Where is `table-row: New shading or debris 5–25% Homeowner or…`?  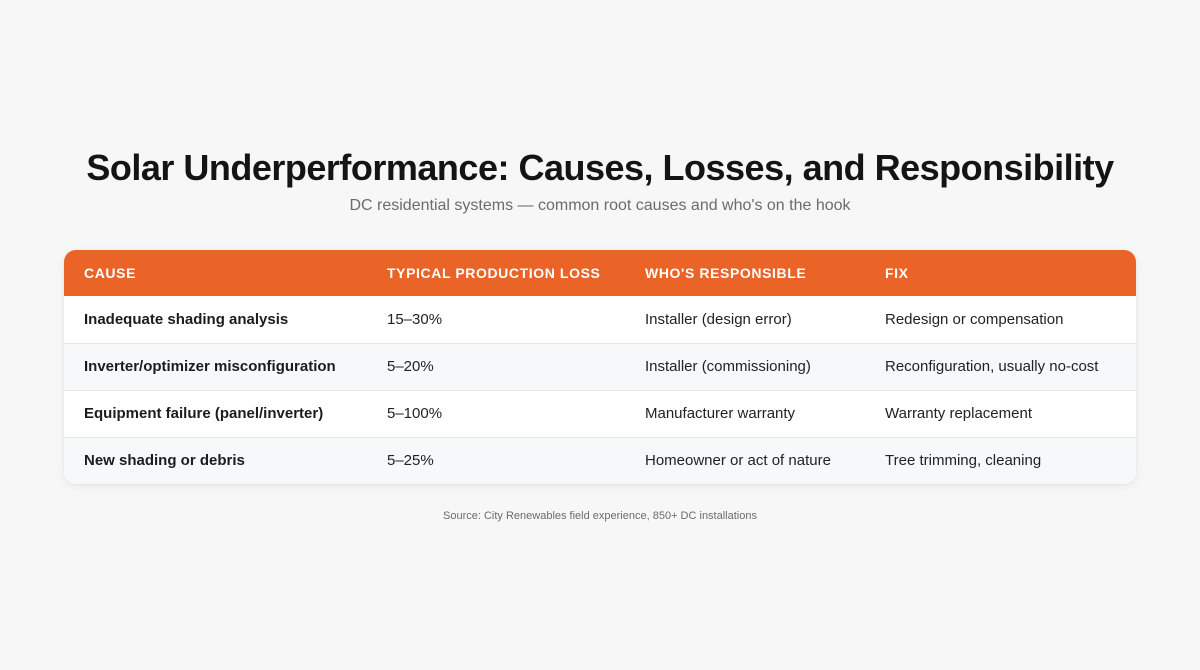 table-row: New shading or debris 5–25% Homeowner or… is located at coordinates (600, 460).